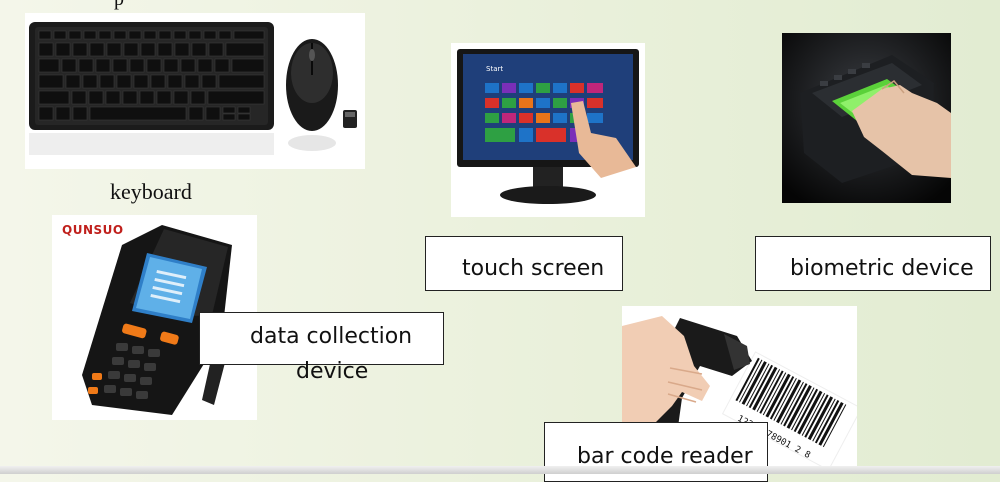  I want to click on data-collection-device-photo: QUNSUO, so click(154, 317).